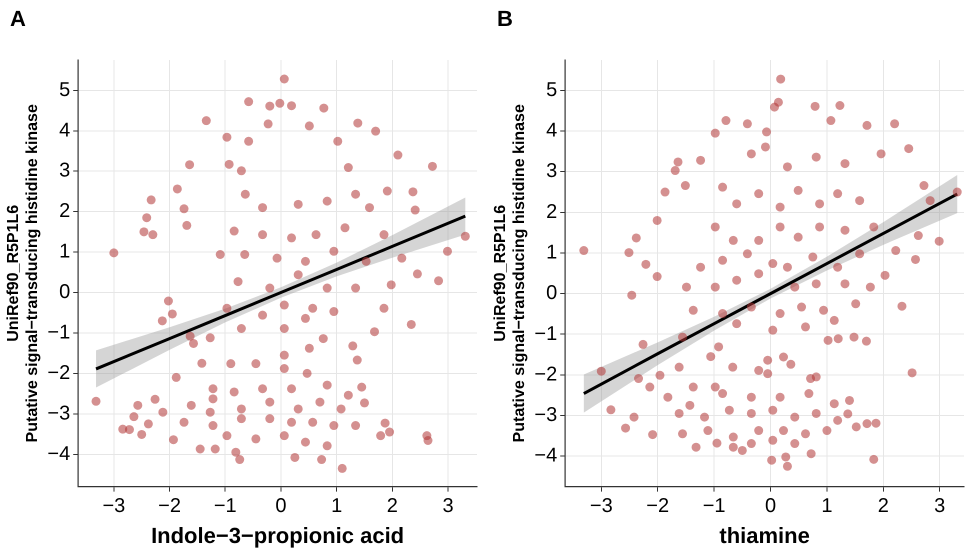 This screenshot has height=554, width=974. Describe the element at coordinates (18, 19) in the screenshot. I see `chart-title: A` at that location.